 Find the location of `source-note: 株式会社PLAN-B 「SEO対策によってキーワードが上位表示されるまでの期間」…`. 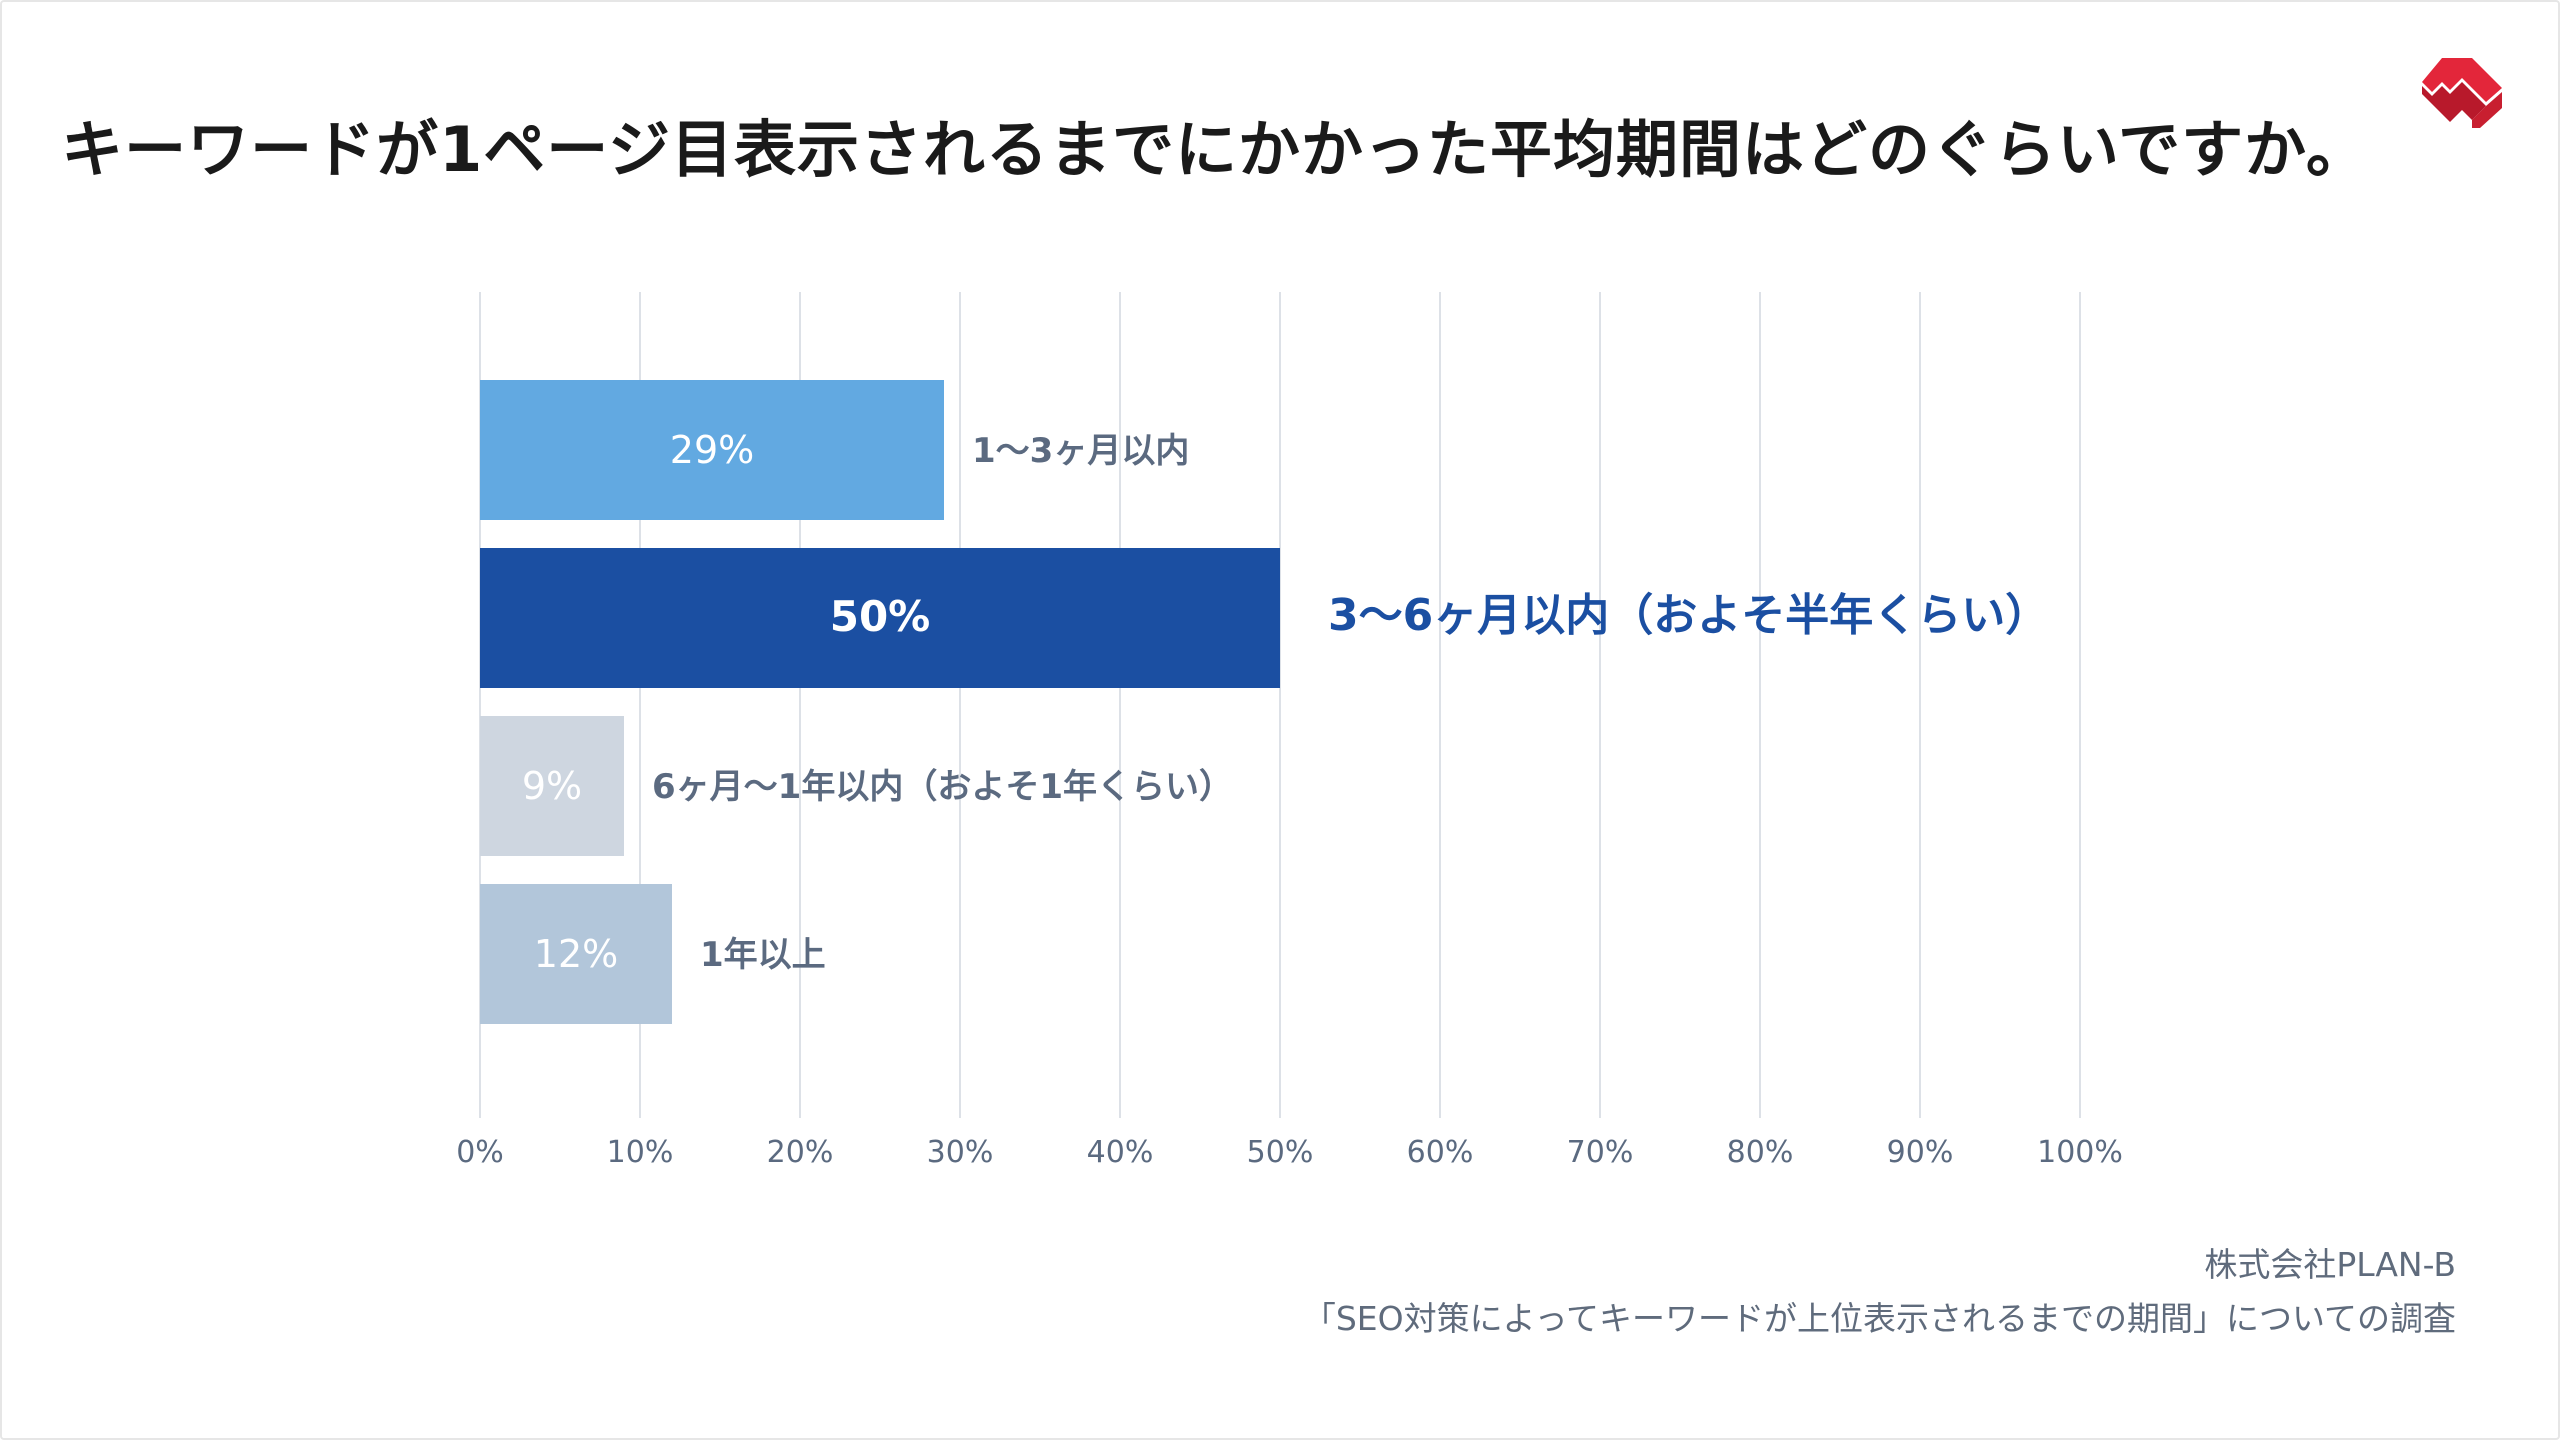

source-note: 株式会社PLAN-B 「SEO対策によってキーワードが上位表示されるまでの期間」… is located at coordinates (1879, 1292).